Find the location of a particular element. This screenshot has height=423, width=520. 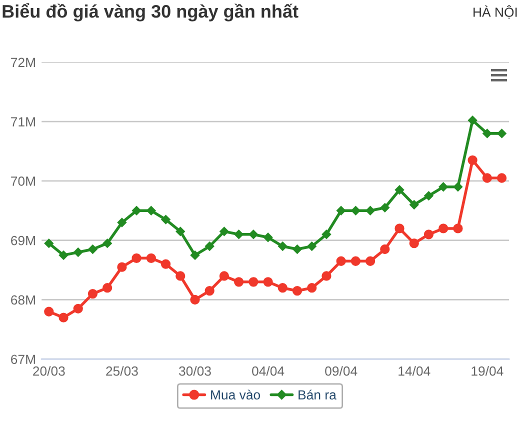

x-tick-label: 19/04 is located at coordinates (488, 371).